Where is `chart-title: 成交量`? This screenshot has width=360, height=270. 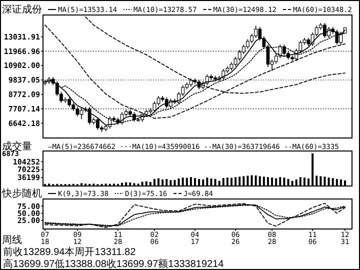 chart-title: 成交量 is located at coordinates (17, 146).